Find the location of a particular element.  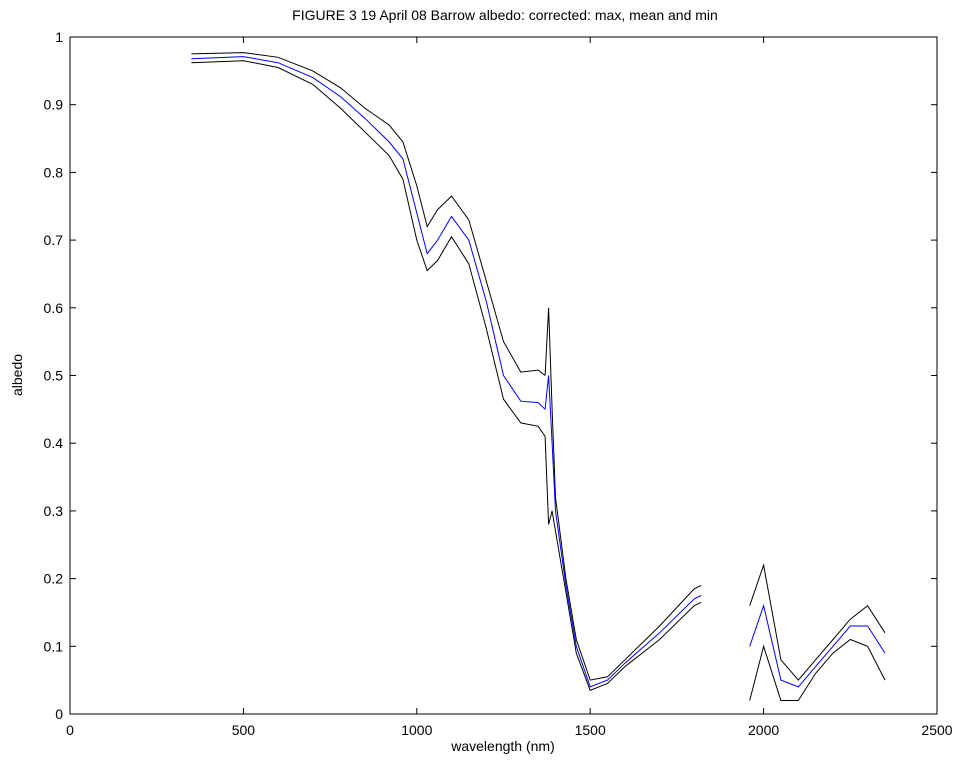

x-axis-label: wavelength (nm) is located at coordinates (502, 746).